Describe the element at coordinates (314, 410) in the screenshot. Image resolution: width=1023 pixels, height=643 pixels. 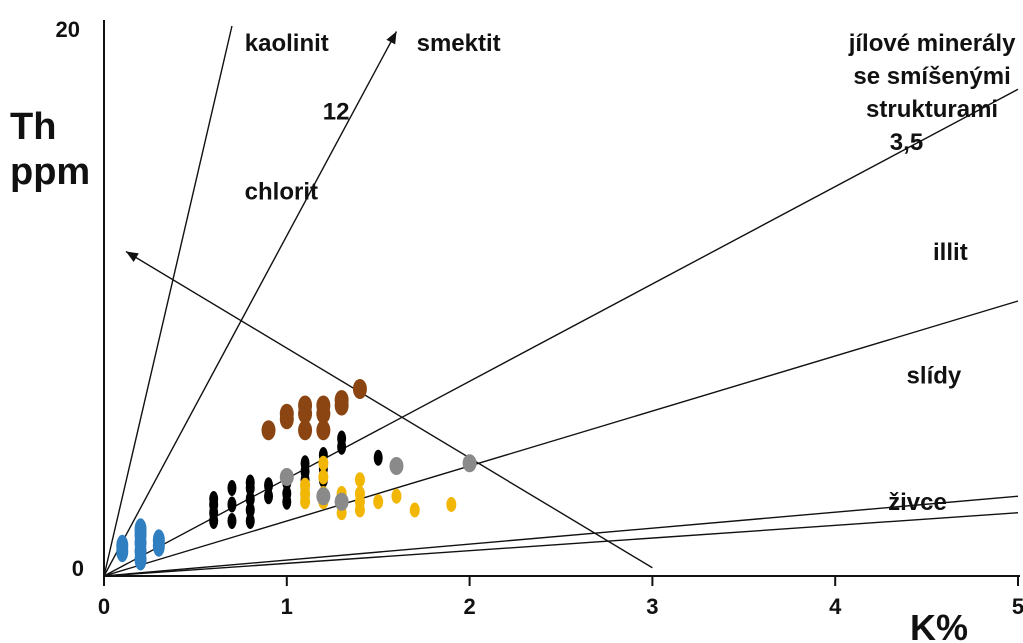
I see `series-brown` at that location.